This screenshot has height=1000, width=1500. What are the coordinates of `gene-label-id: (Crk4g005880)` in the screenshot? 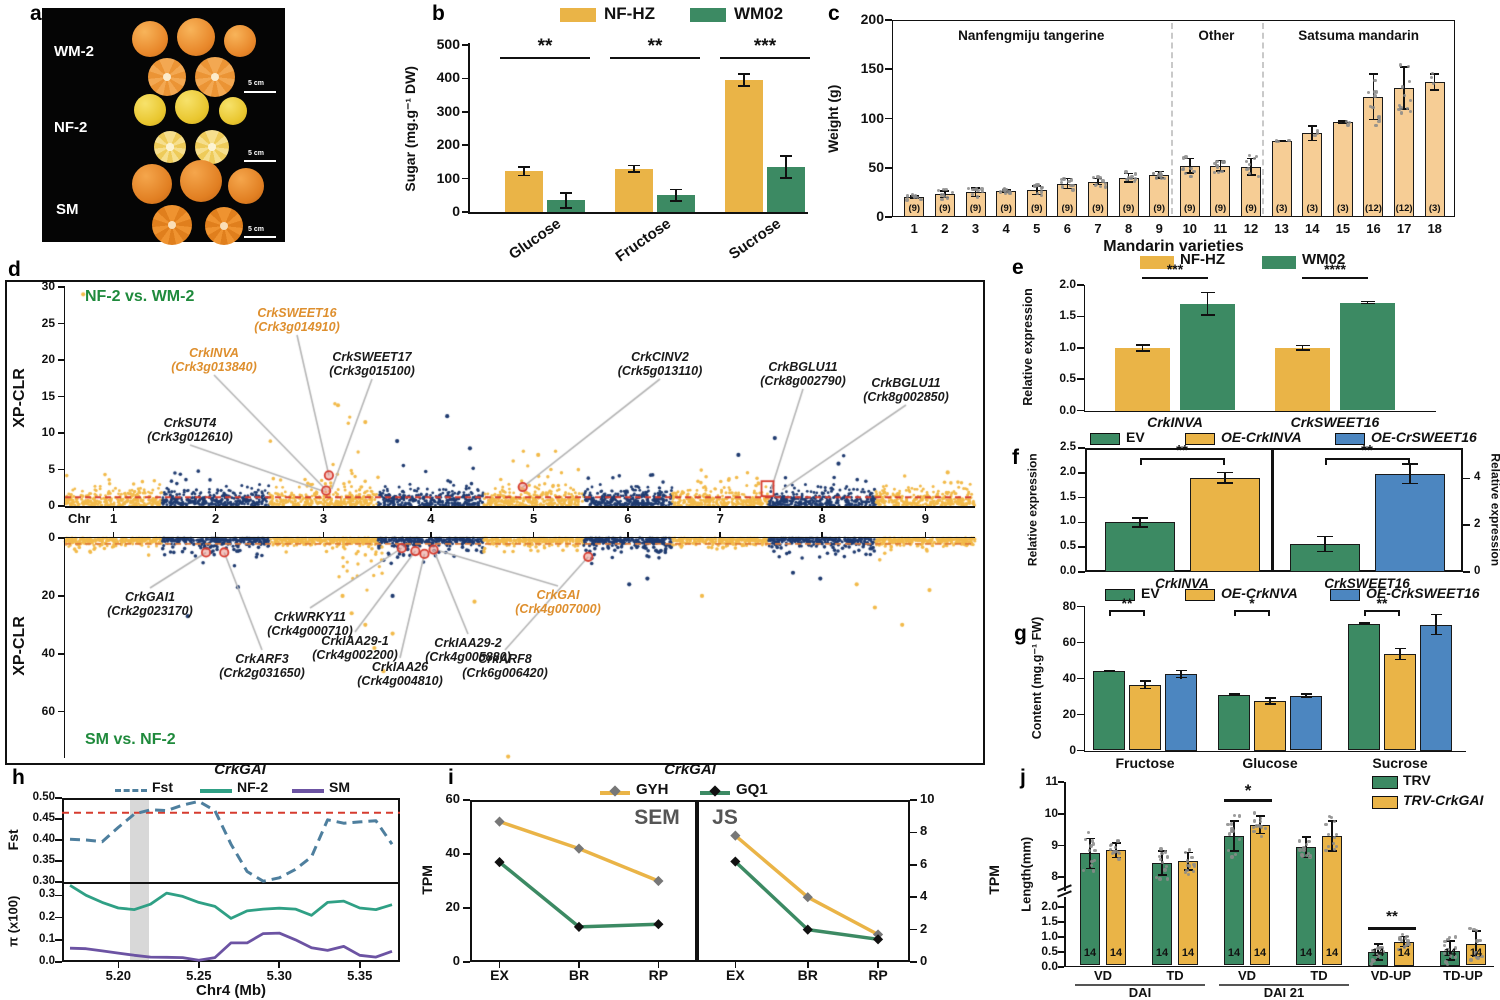 It's located at (468, 657).